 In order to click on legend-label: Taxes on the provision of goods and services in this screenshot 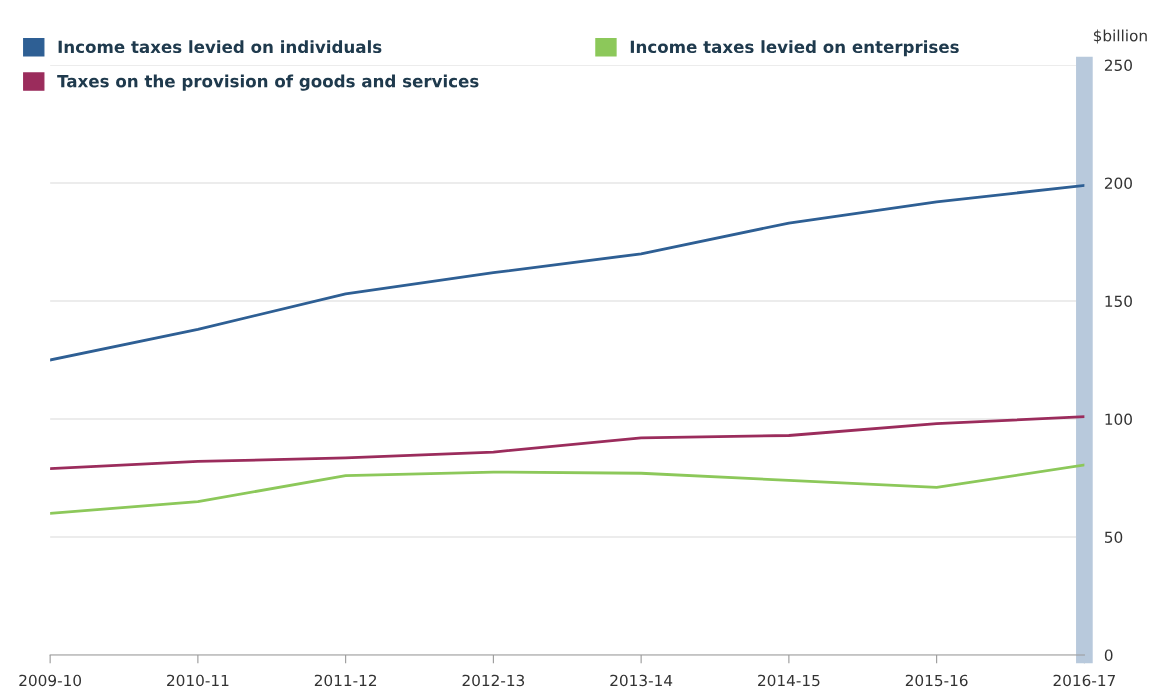, I will do `click(268, 82)`.